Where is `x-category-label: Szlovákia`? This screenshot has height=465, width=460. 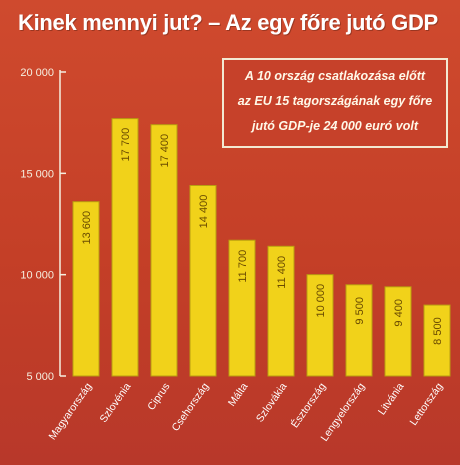
x-category-label: Szlovákia is located at coordinates (272, 403).